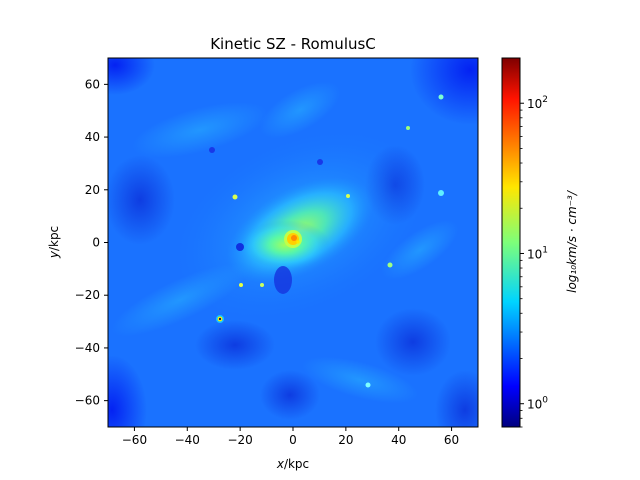  I want to click on y-tick-label: 20, so click(92, 190).